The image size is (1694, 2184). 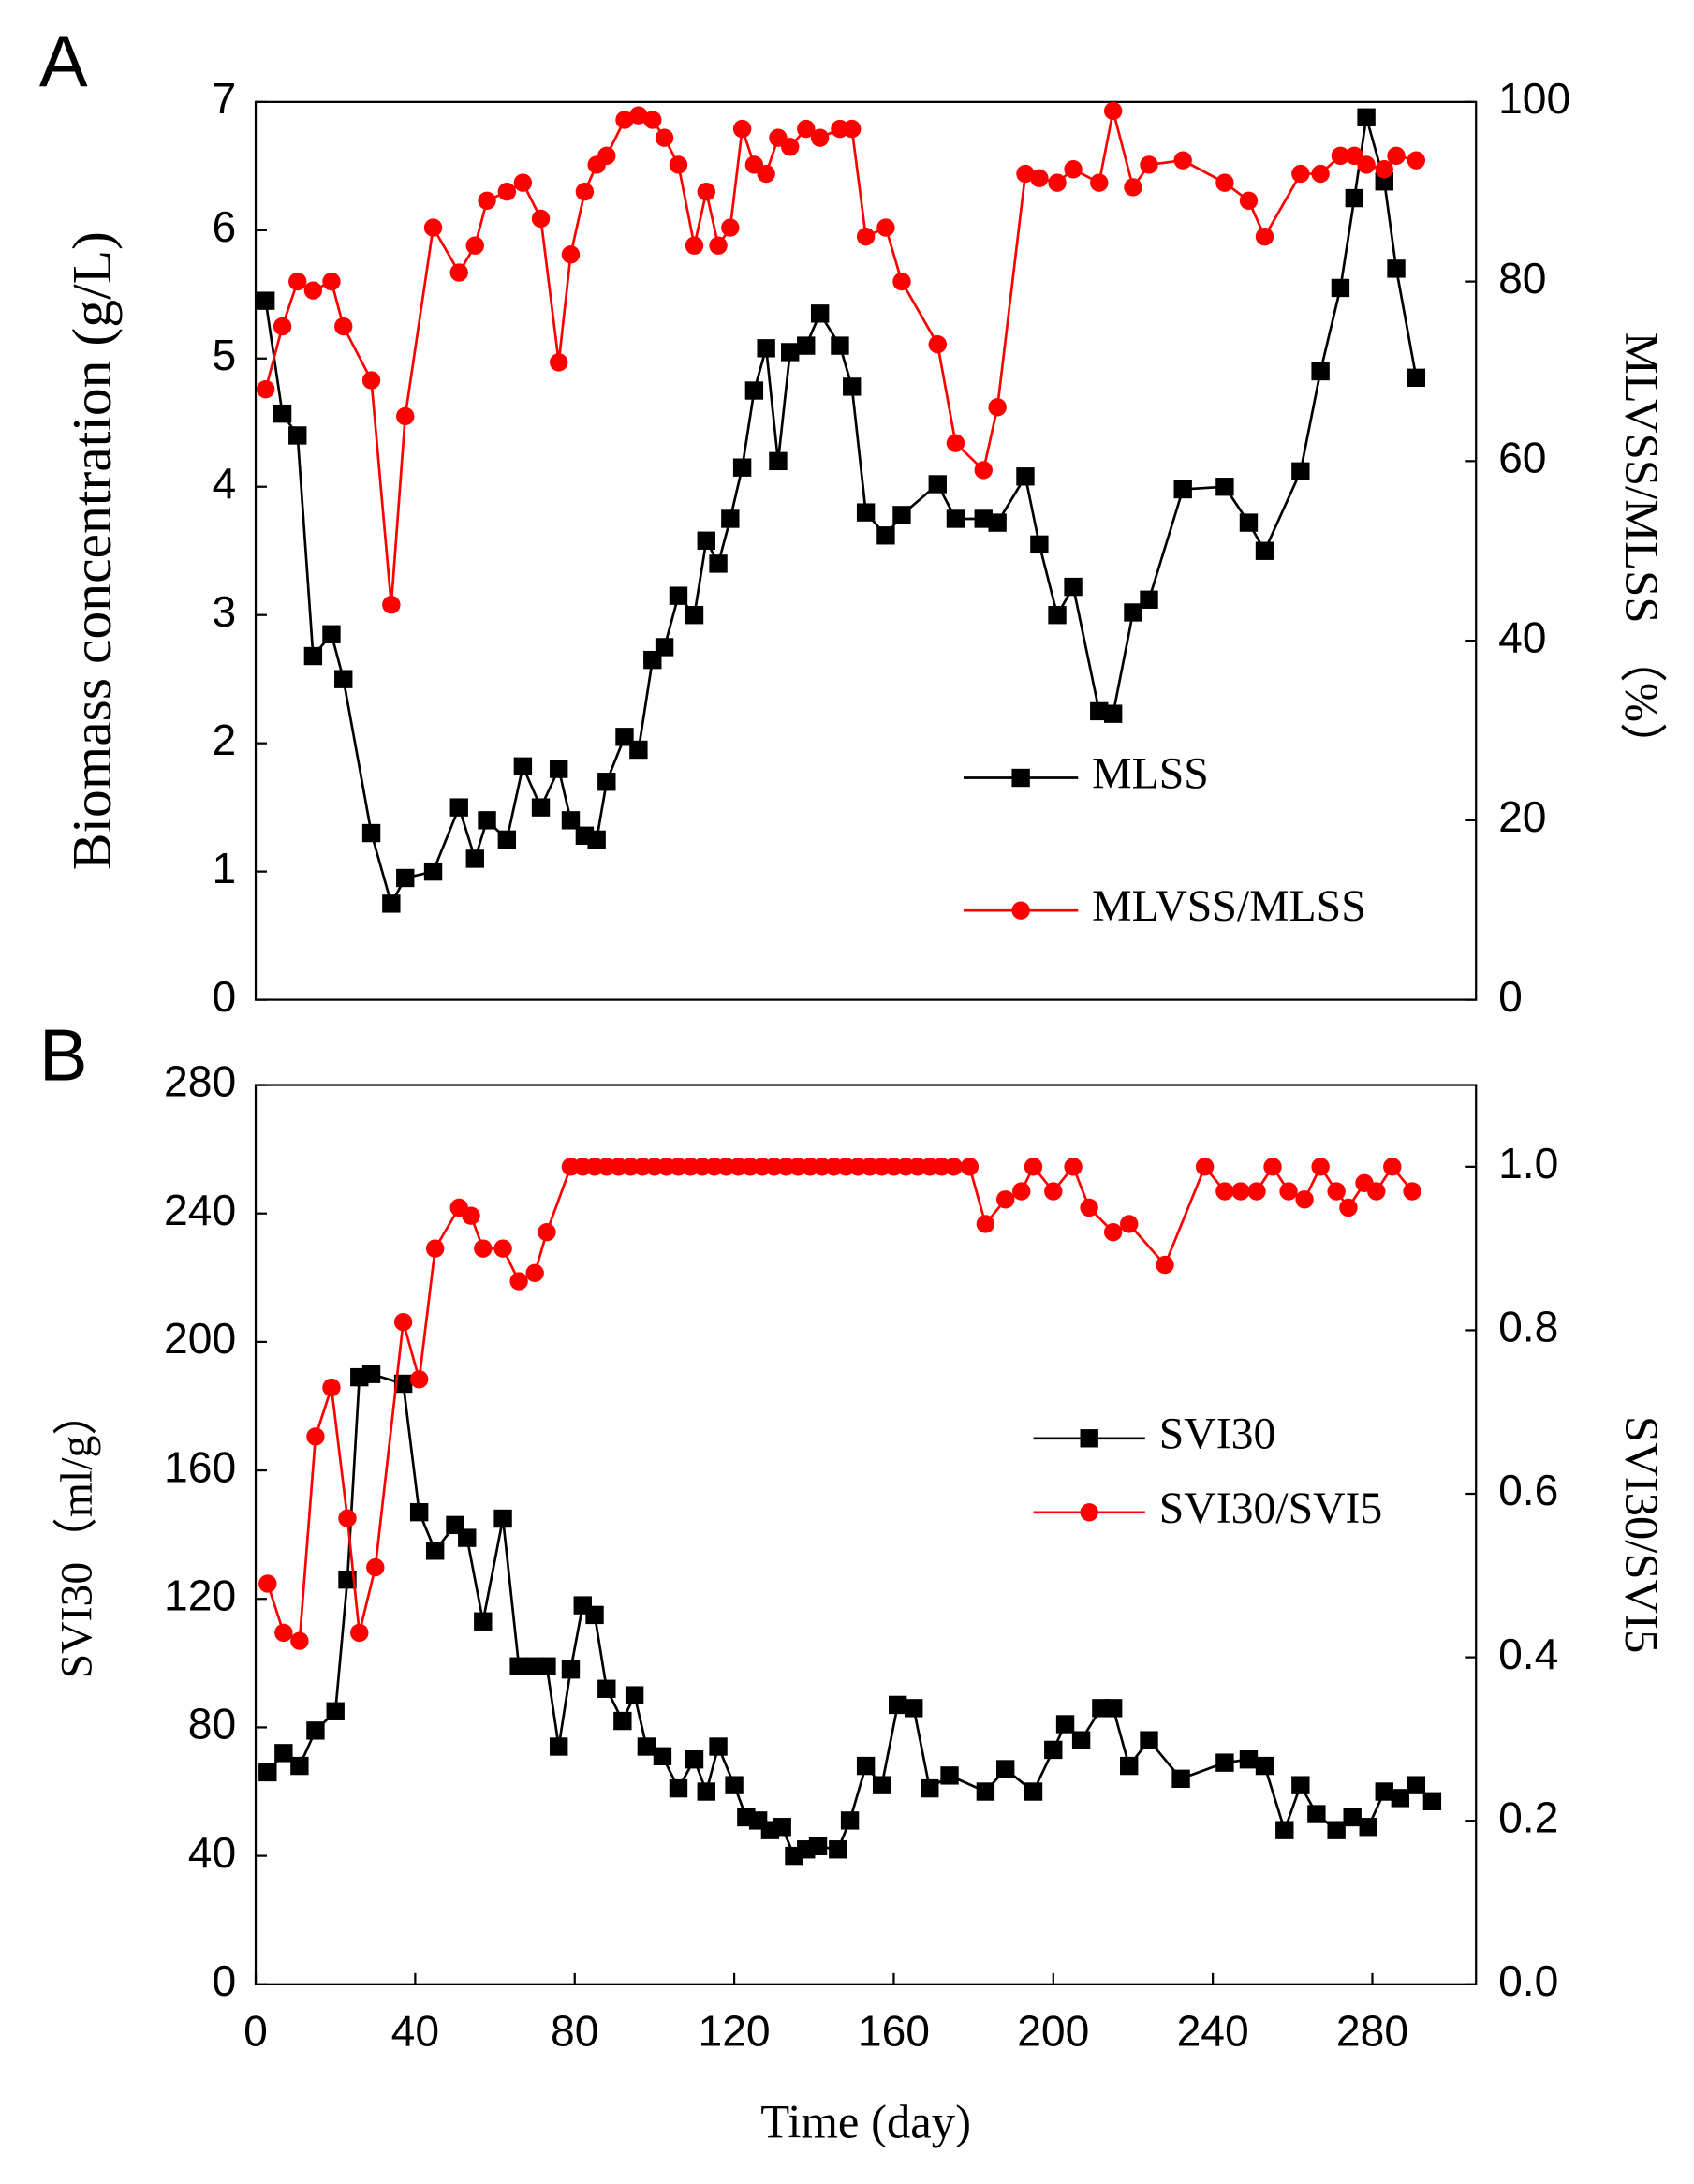 What do you see at coordinates (63, 1056) in the screenshot?
I see `panel-label: B` at bounding box center [63, 1056].